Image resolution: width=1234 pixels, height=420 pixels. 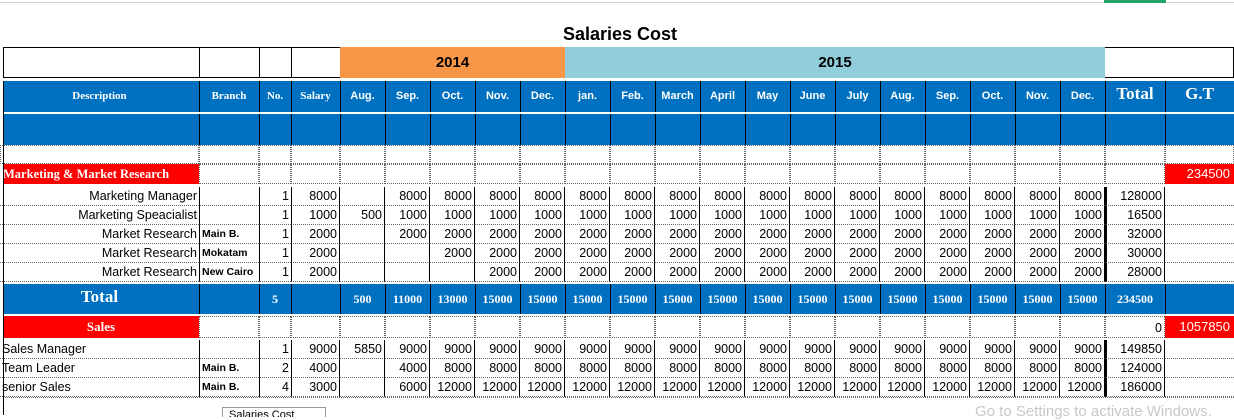 What do you see at coordinates (229, 387) in the screenshot?
I see `sales-row-branch: Main B.` at bounding box center [229, 387].